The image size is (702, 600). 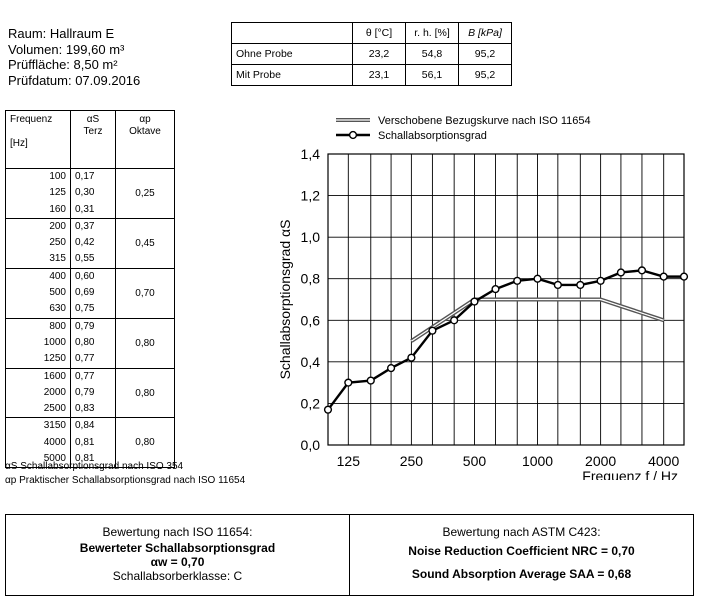 I want to click on conditions-row: Ohne Probe 23,2 54,8 95,2, so click(x=371, y=54).